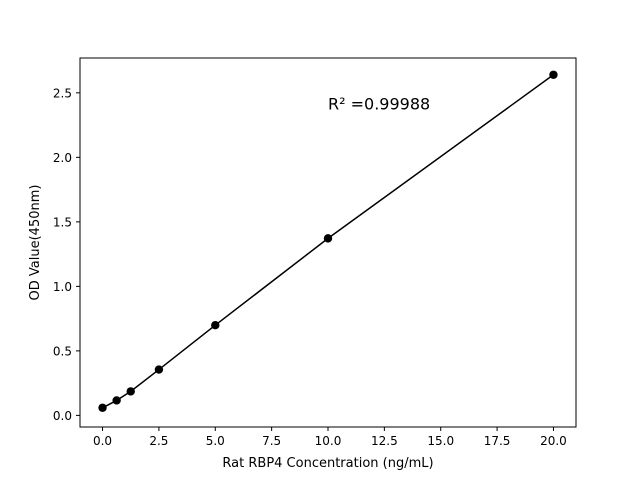 Image resolution: width=640 pixels, height=484 pixels. I want to click on x-tick-label: 12.5, so click(384, 441).